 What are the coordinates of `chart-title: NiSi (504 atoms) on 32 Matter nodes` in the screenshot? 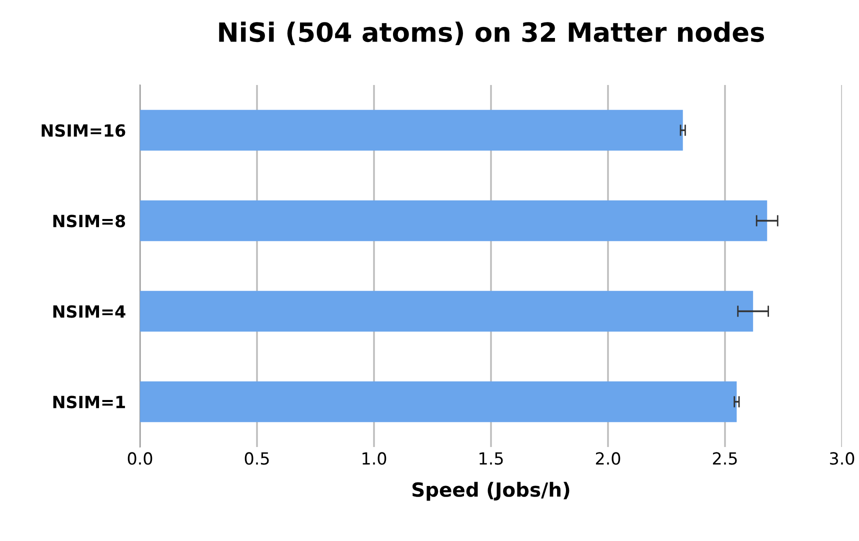 It's located at (491, 34).